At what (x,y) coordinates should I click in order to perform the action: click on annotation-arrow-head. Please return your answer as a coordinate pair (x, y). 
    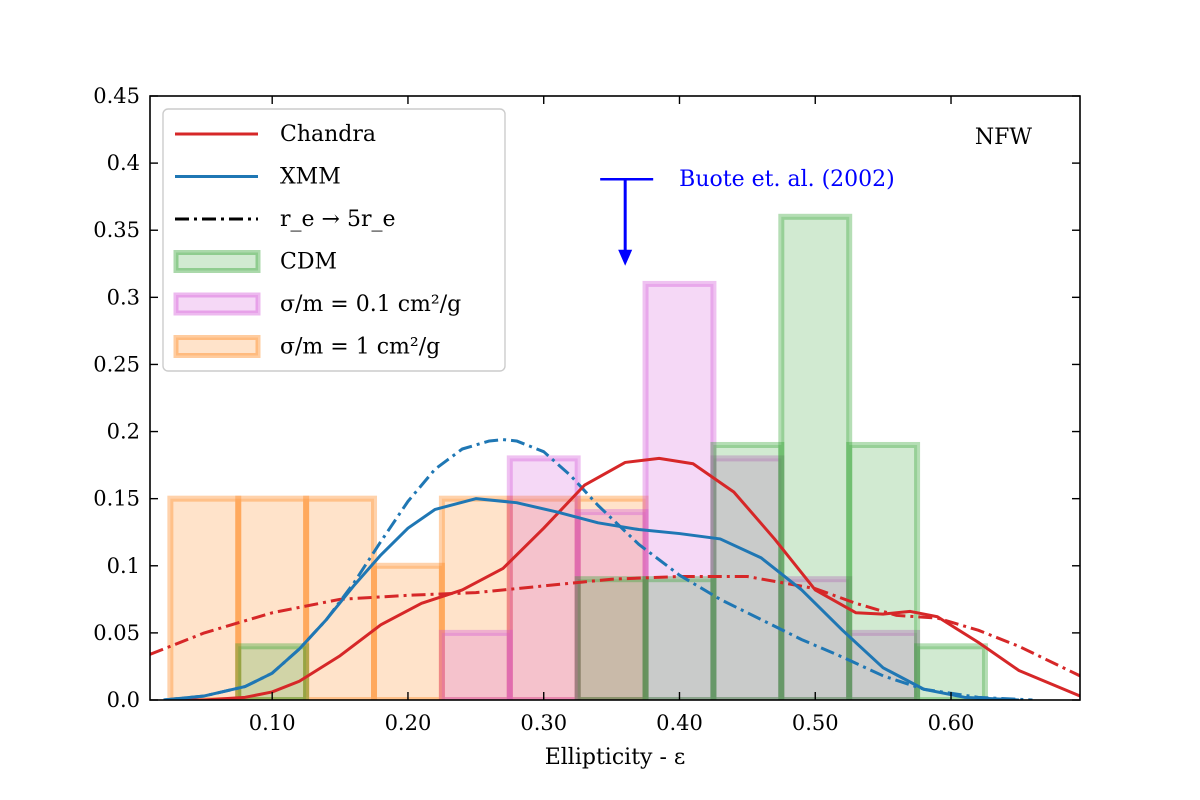
    Looking at the image, I should click on (625, 257).